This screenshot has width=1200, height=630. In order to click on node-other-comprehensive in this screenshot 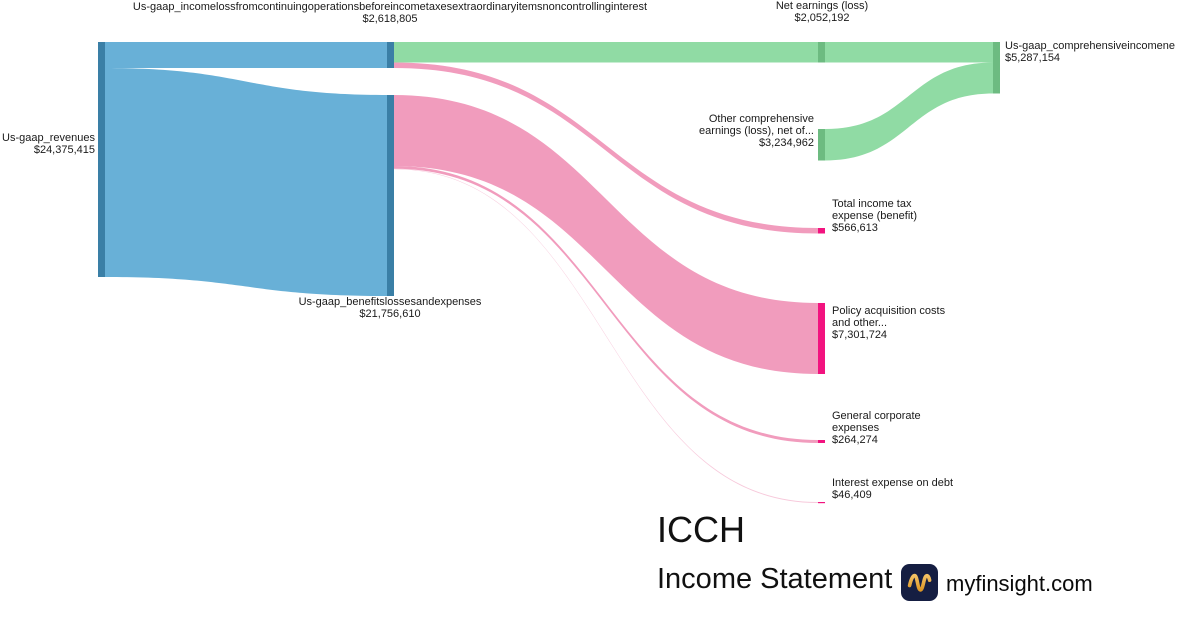, I will do `click(821, 145)`.